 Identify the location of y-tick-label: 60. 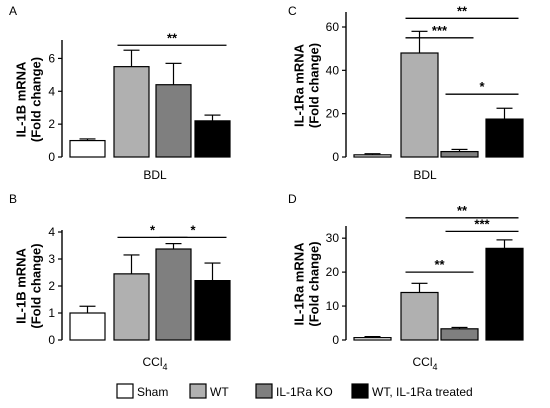
(333, 27).